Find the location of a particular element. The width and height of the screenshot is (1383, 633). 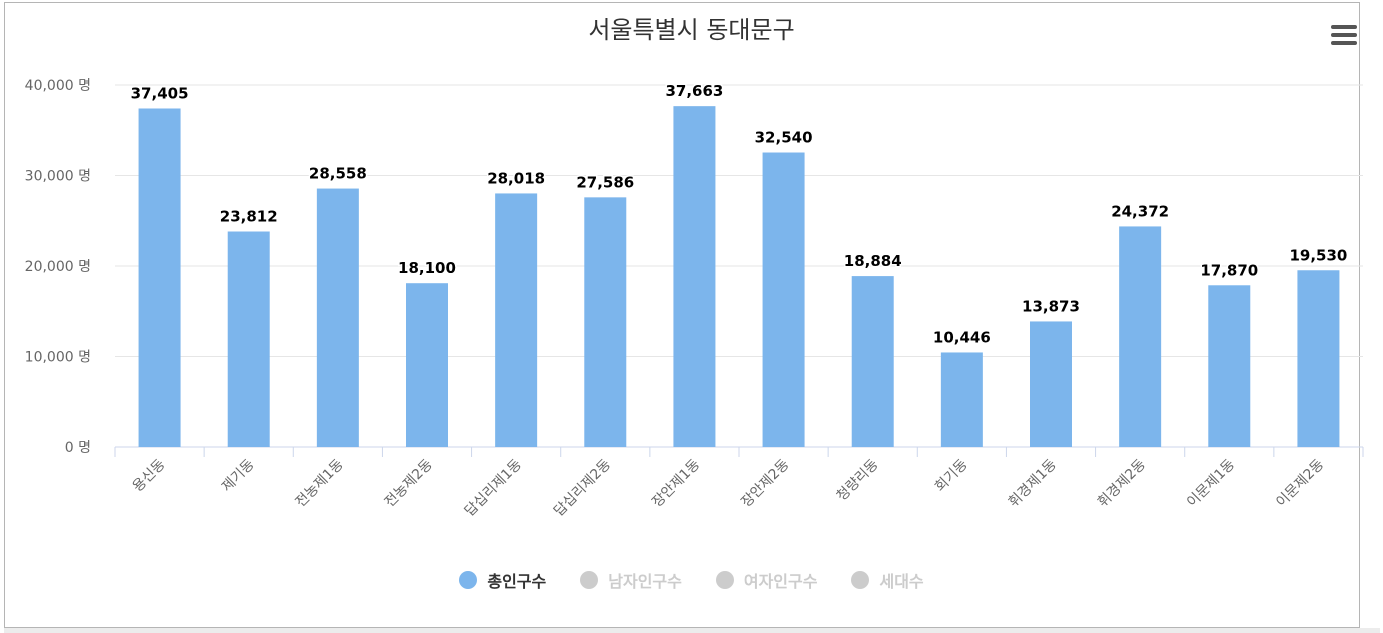

legend-item: 총인구수 is located at coordinates (502, 580).